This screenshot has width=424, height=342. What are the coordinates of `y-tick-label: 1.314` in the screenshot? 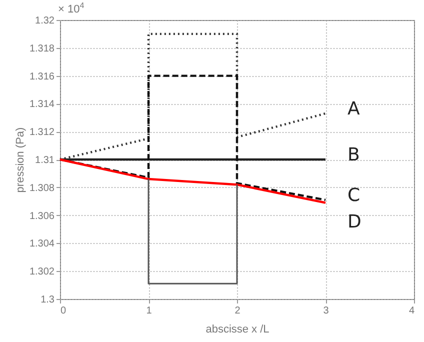 It's located at (42, 104).